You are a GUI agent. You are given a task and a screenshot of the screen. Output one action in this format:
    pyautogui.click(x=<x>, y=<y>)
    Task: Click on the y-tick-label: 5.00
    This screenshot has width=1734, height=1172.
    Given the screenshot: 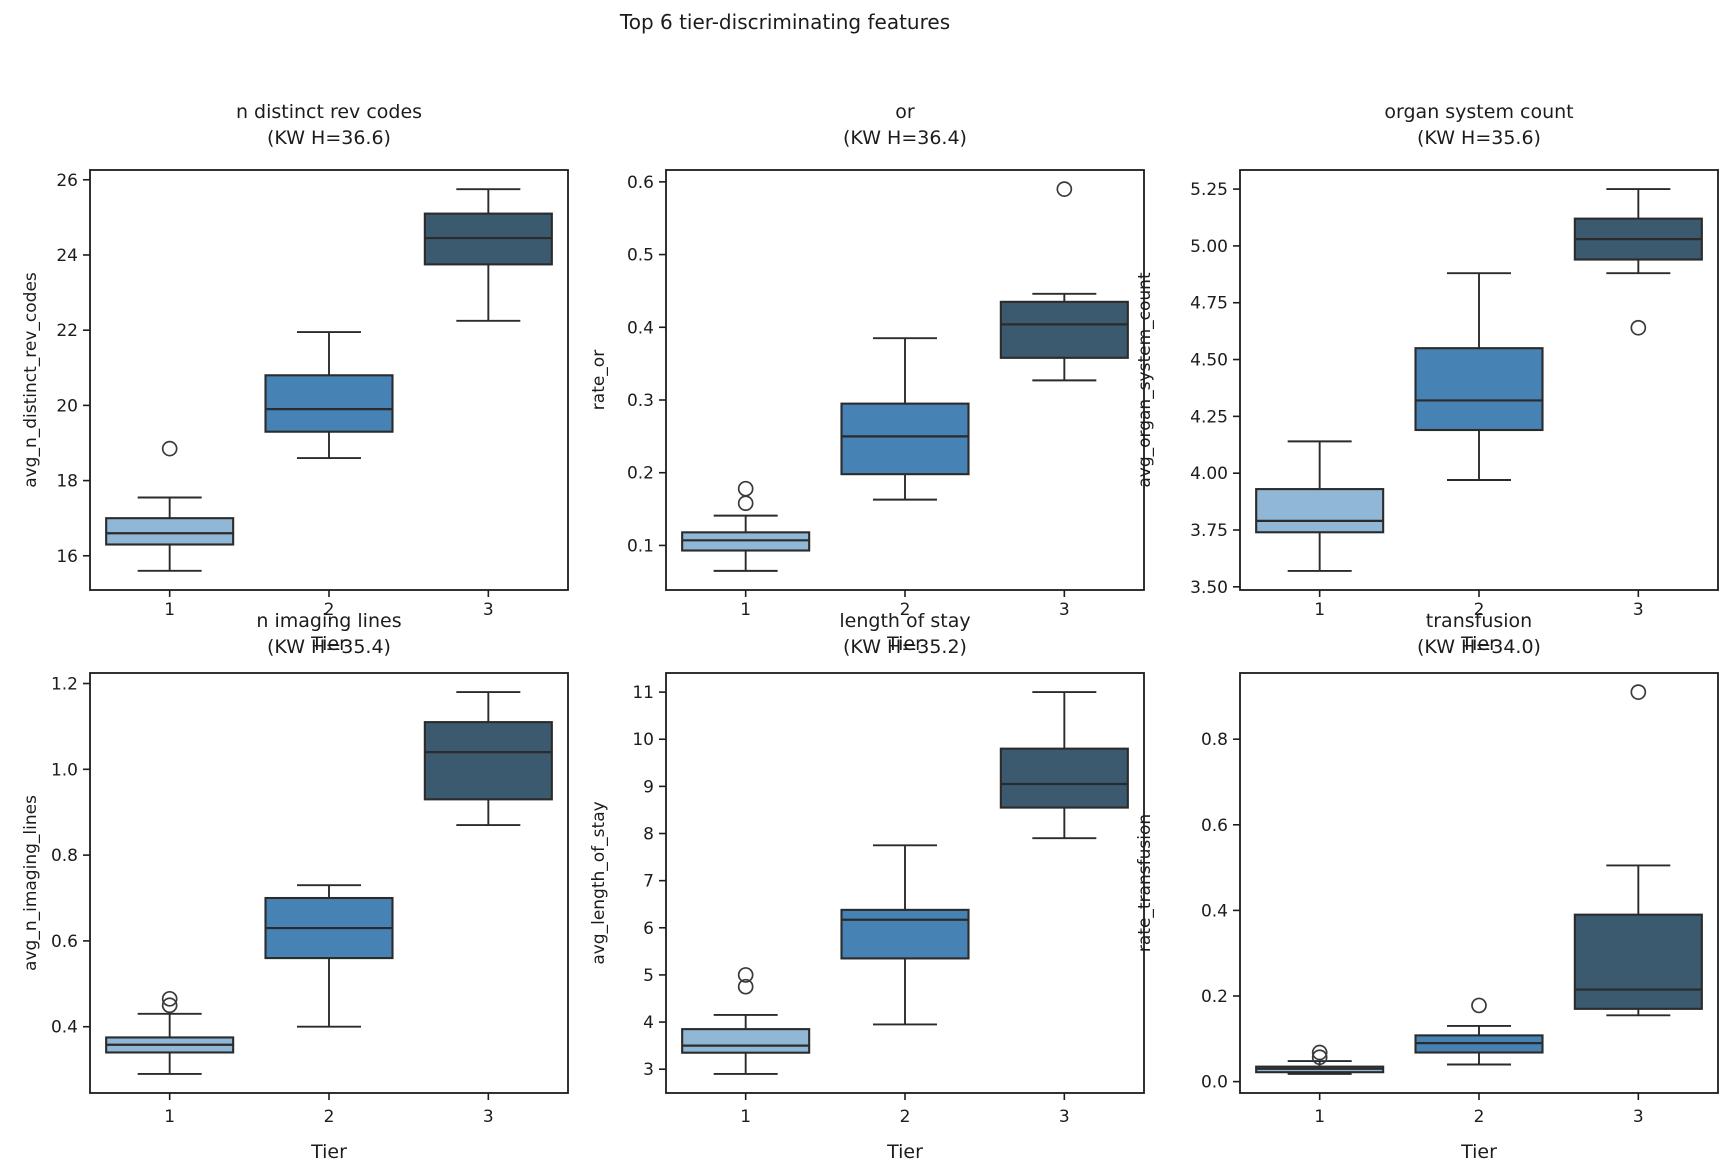 What is the action you would take?
    pyautogui.click(x=1209, y=247)
    